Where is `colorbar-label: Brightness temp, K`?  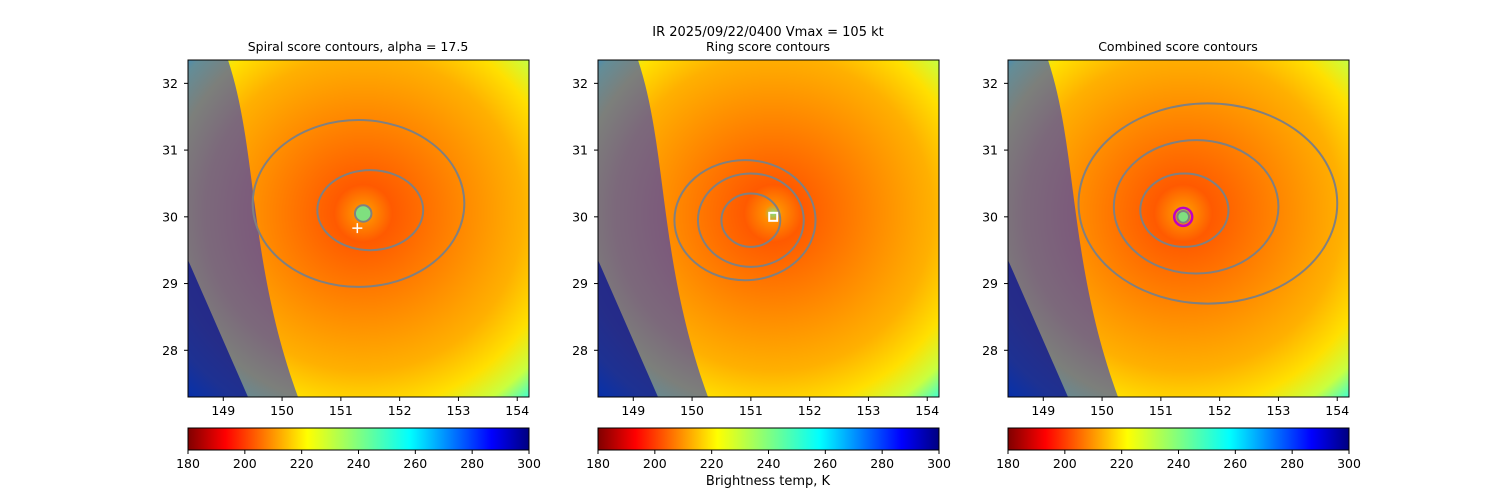
colorbar-label: Brightness temp, K is located at coordinates (768, 481).